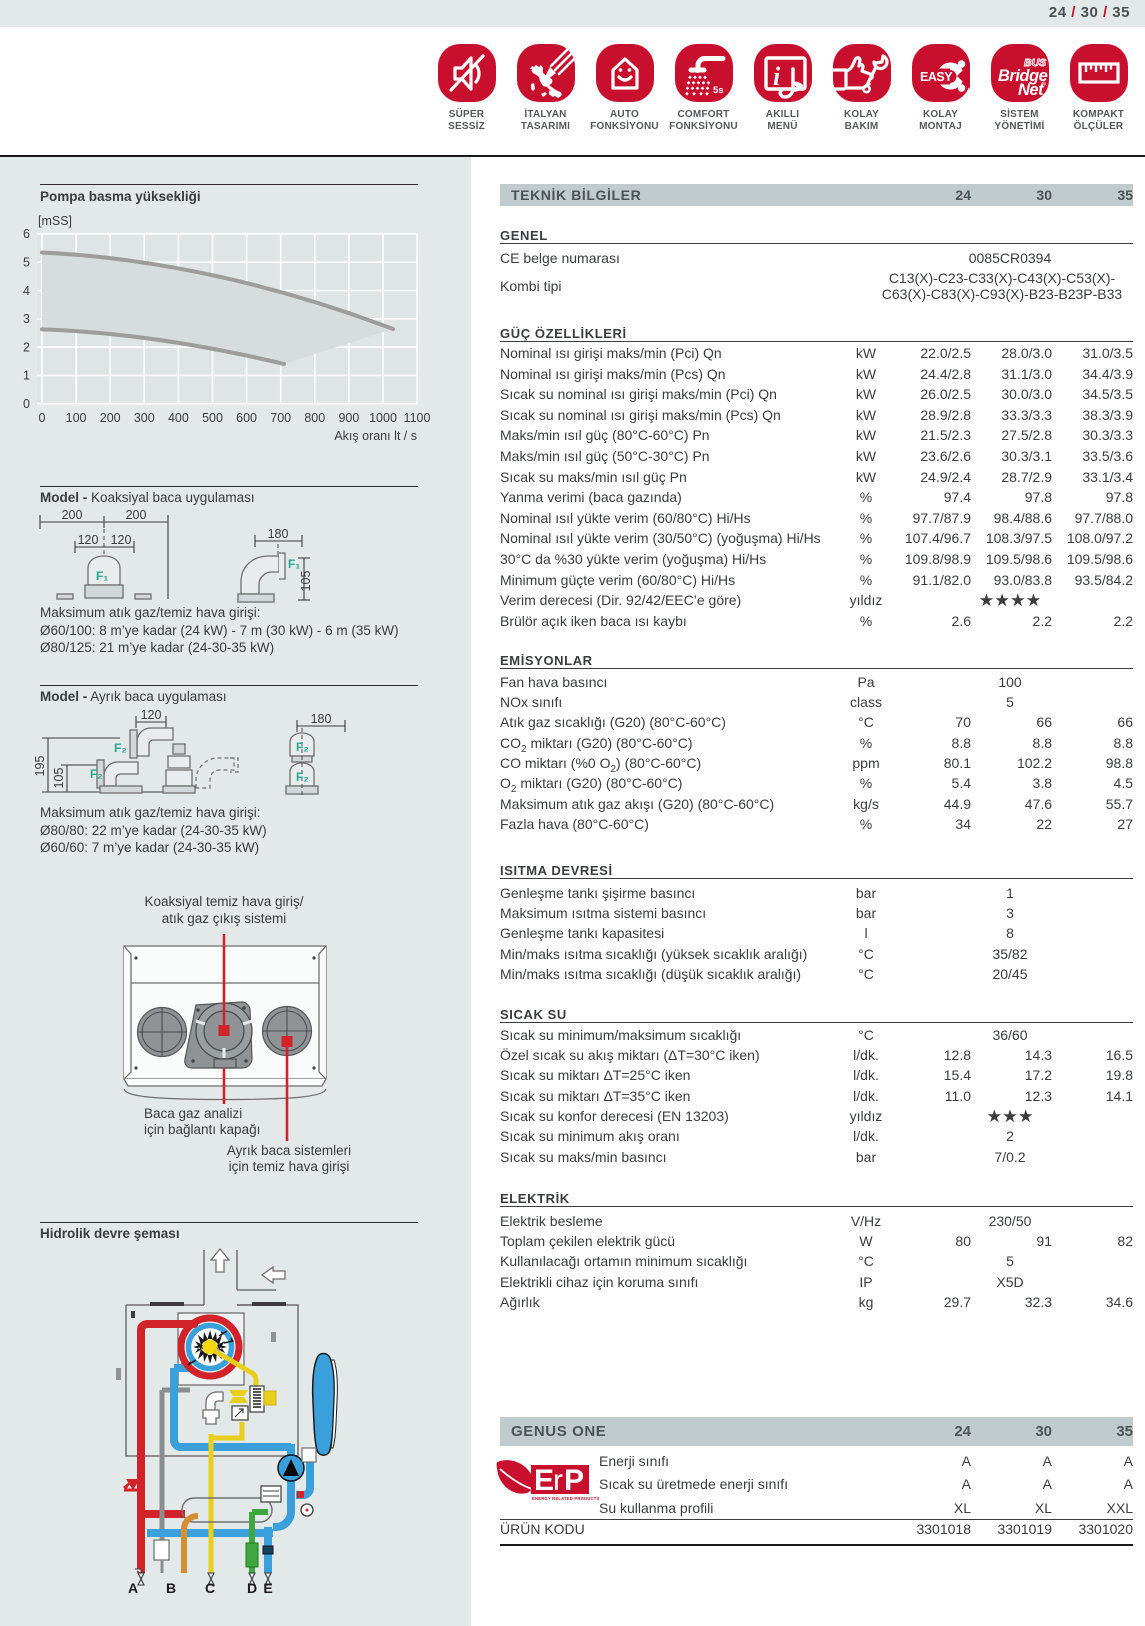 This screenshot has height=1626, width=1145. I want to click on svg-text: C, so click(210, 1588).